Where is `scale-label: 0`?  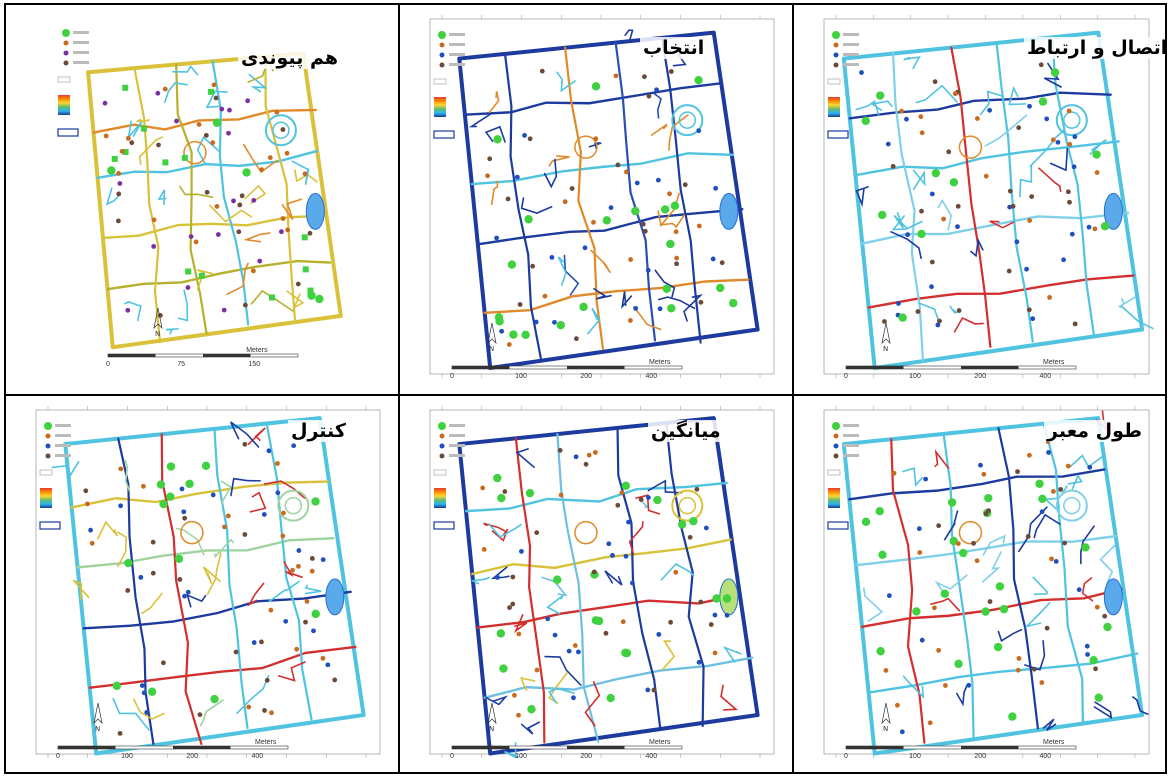
scale-label: 0 is located at coordinates (846, 756).